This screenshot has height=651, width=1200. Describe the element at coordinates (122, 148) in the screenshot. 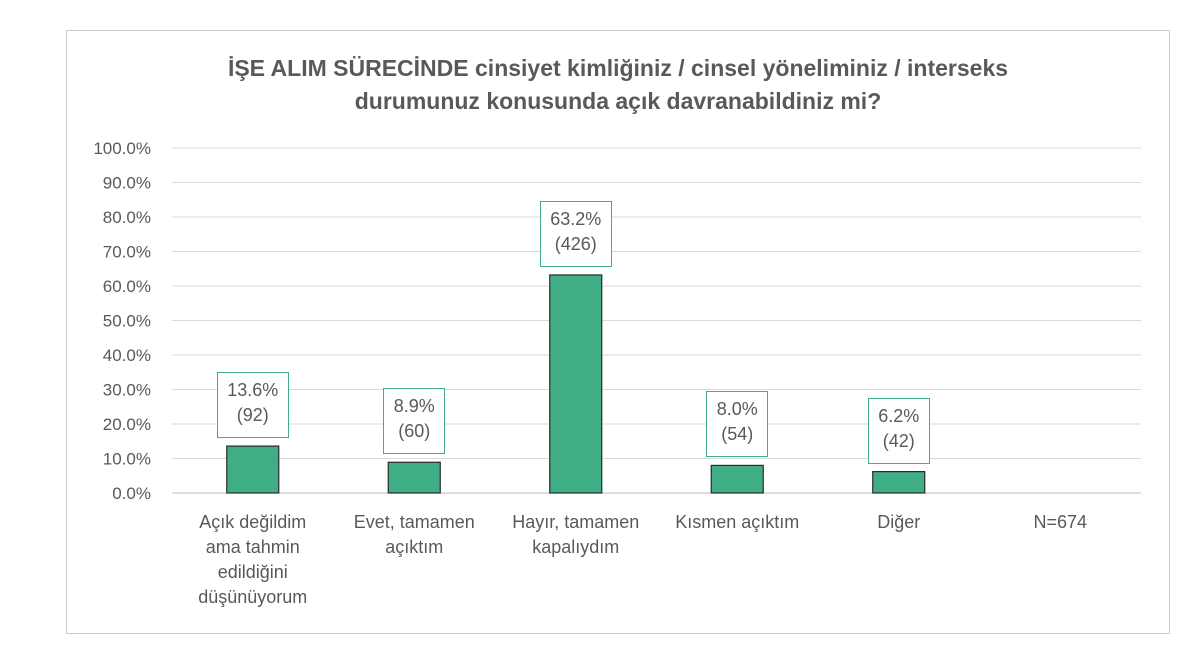

I see `y-tick-label: 100.0%` at that location.